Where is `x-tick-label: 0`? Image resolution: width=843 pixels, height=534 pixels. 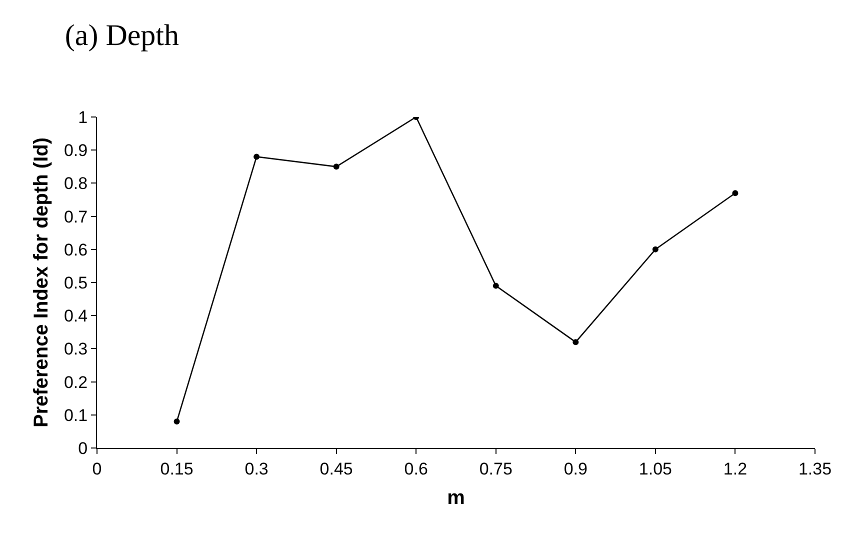
x-tick-label: 0 is located at coordinates (97, 468).